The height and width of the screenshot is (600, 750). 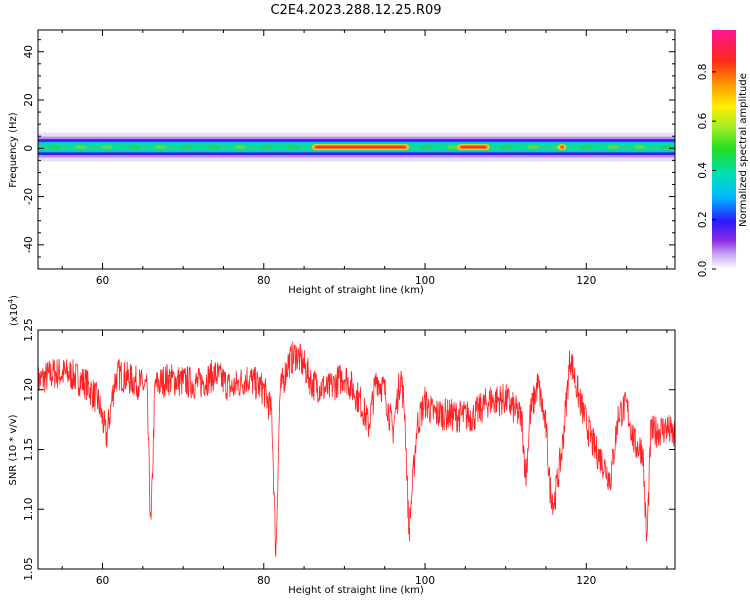 I want to click on snr-scale-close: ), so click(x=14, y=297).